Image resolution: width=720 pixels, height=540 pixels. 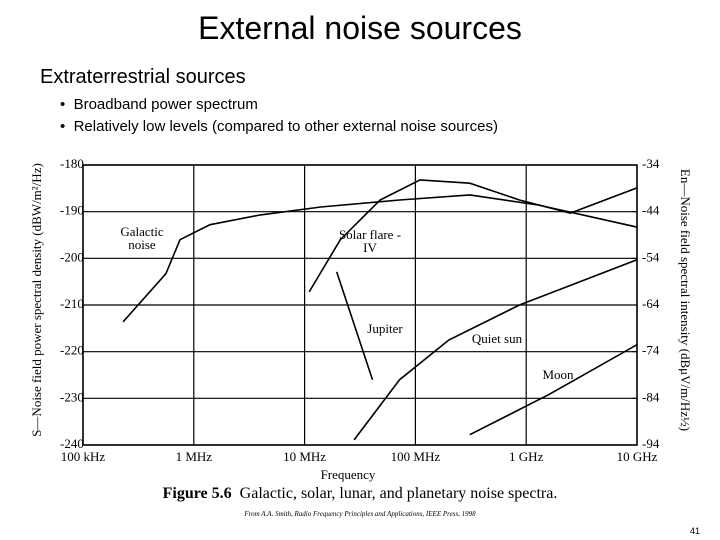 I want to click on y2-tick-label: -84, so click(x=651, y=396).